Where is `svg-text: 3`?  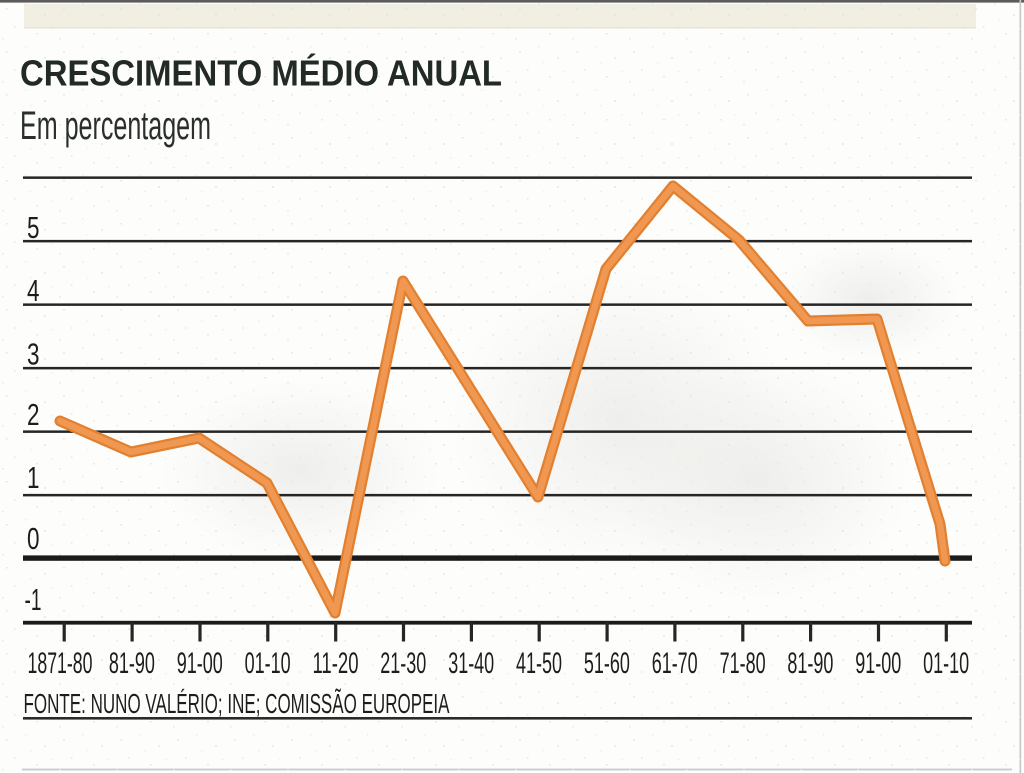
svg-text: 3 is located at coordinates (33, 354).